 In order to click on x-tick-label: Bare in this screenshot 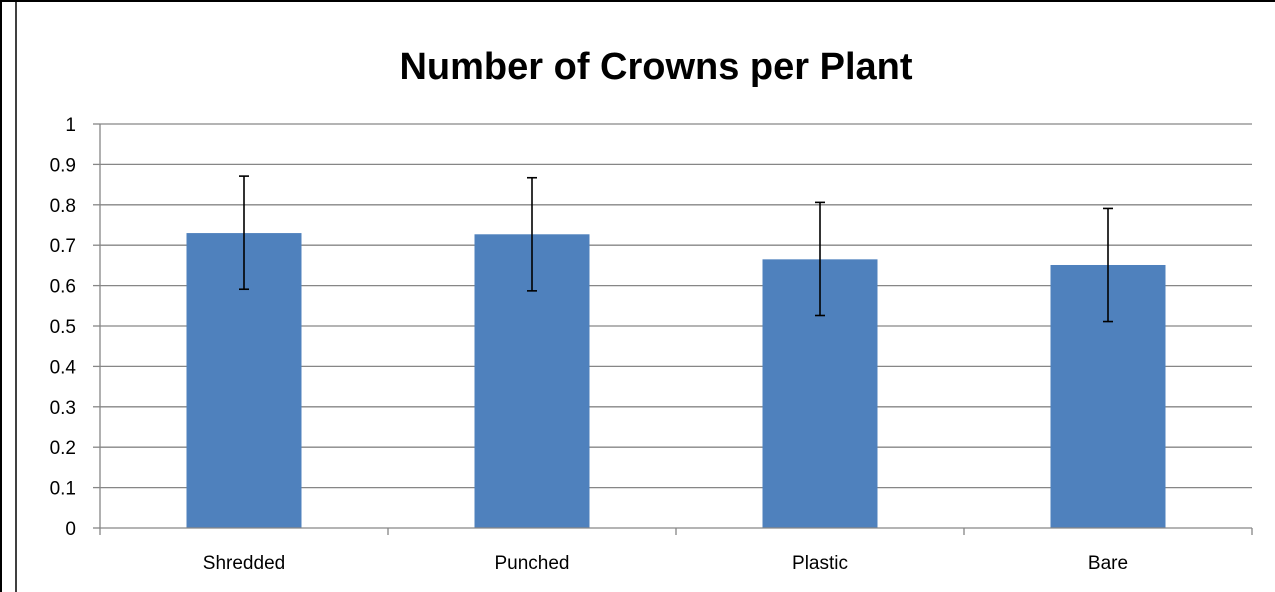, I will do `click(1108, 563)`.